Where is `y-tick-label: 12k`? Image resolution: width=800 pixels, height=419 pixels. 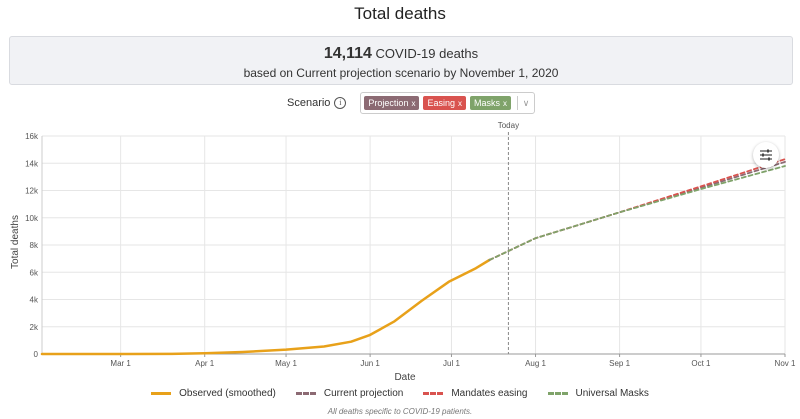 y-tick-label: 12k is located at coordinates (32, 191).